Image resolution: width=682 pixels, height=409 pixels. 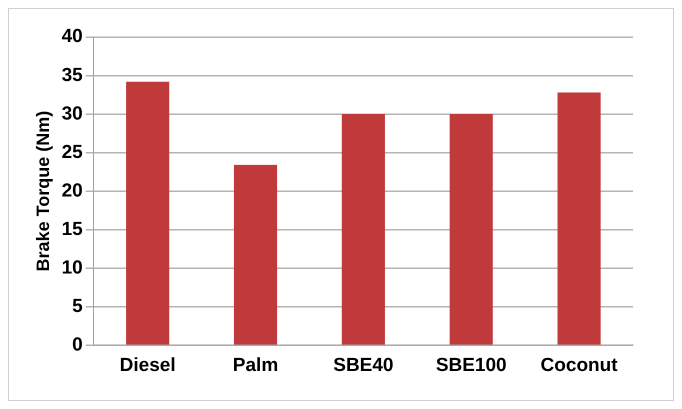 I want to click on y-tick-label: 40, so click(x=72, y=37).